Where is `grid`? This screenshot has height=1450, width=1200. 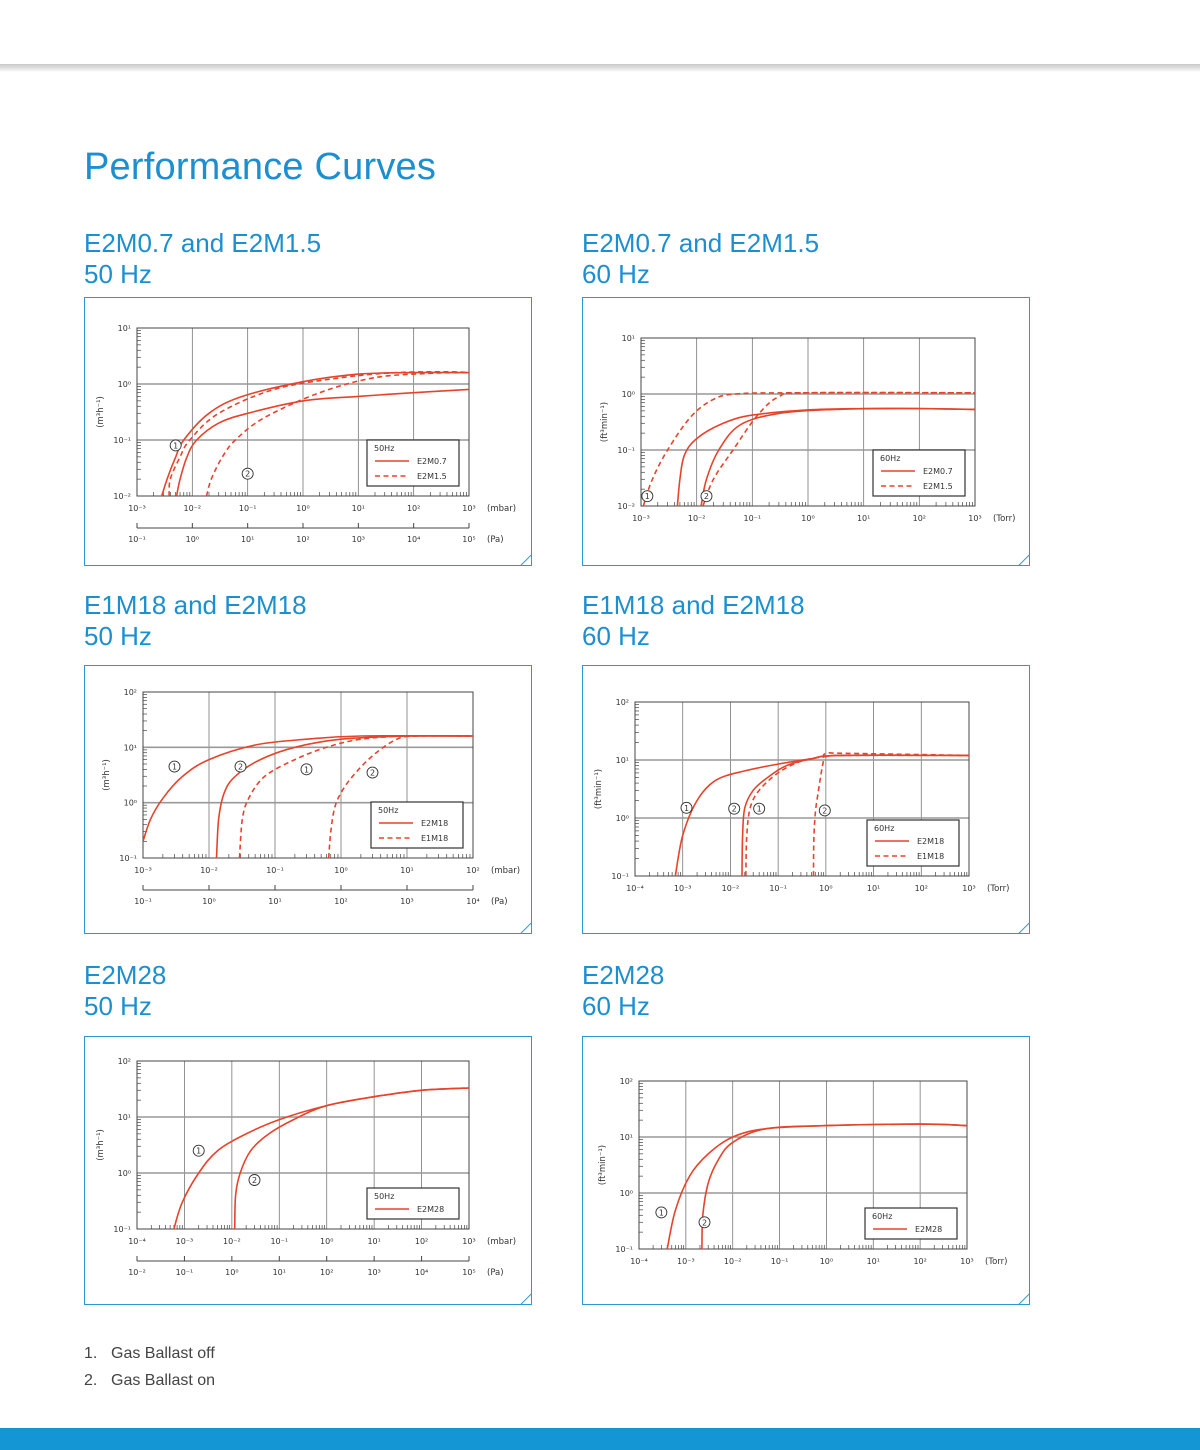 grid is located at coordinates (803, 1165).